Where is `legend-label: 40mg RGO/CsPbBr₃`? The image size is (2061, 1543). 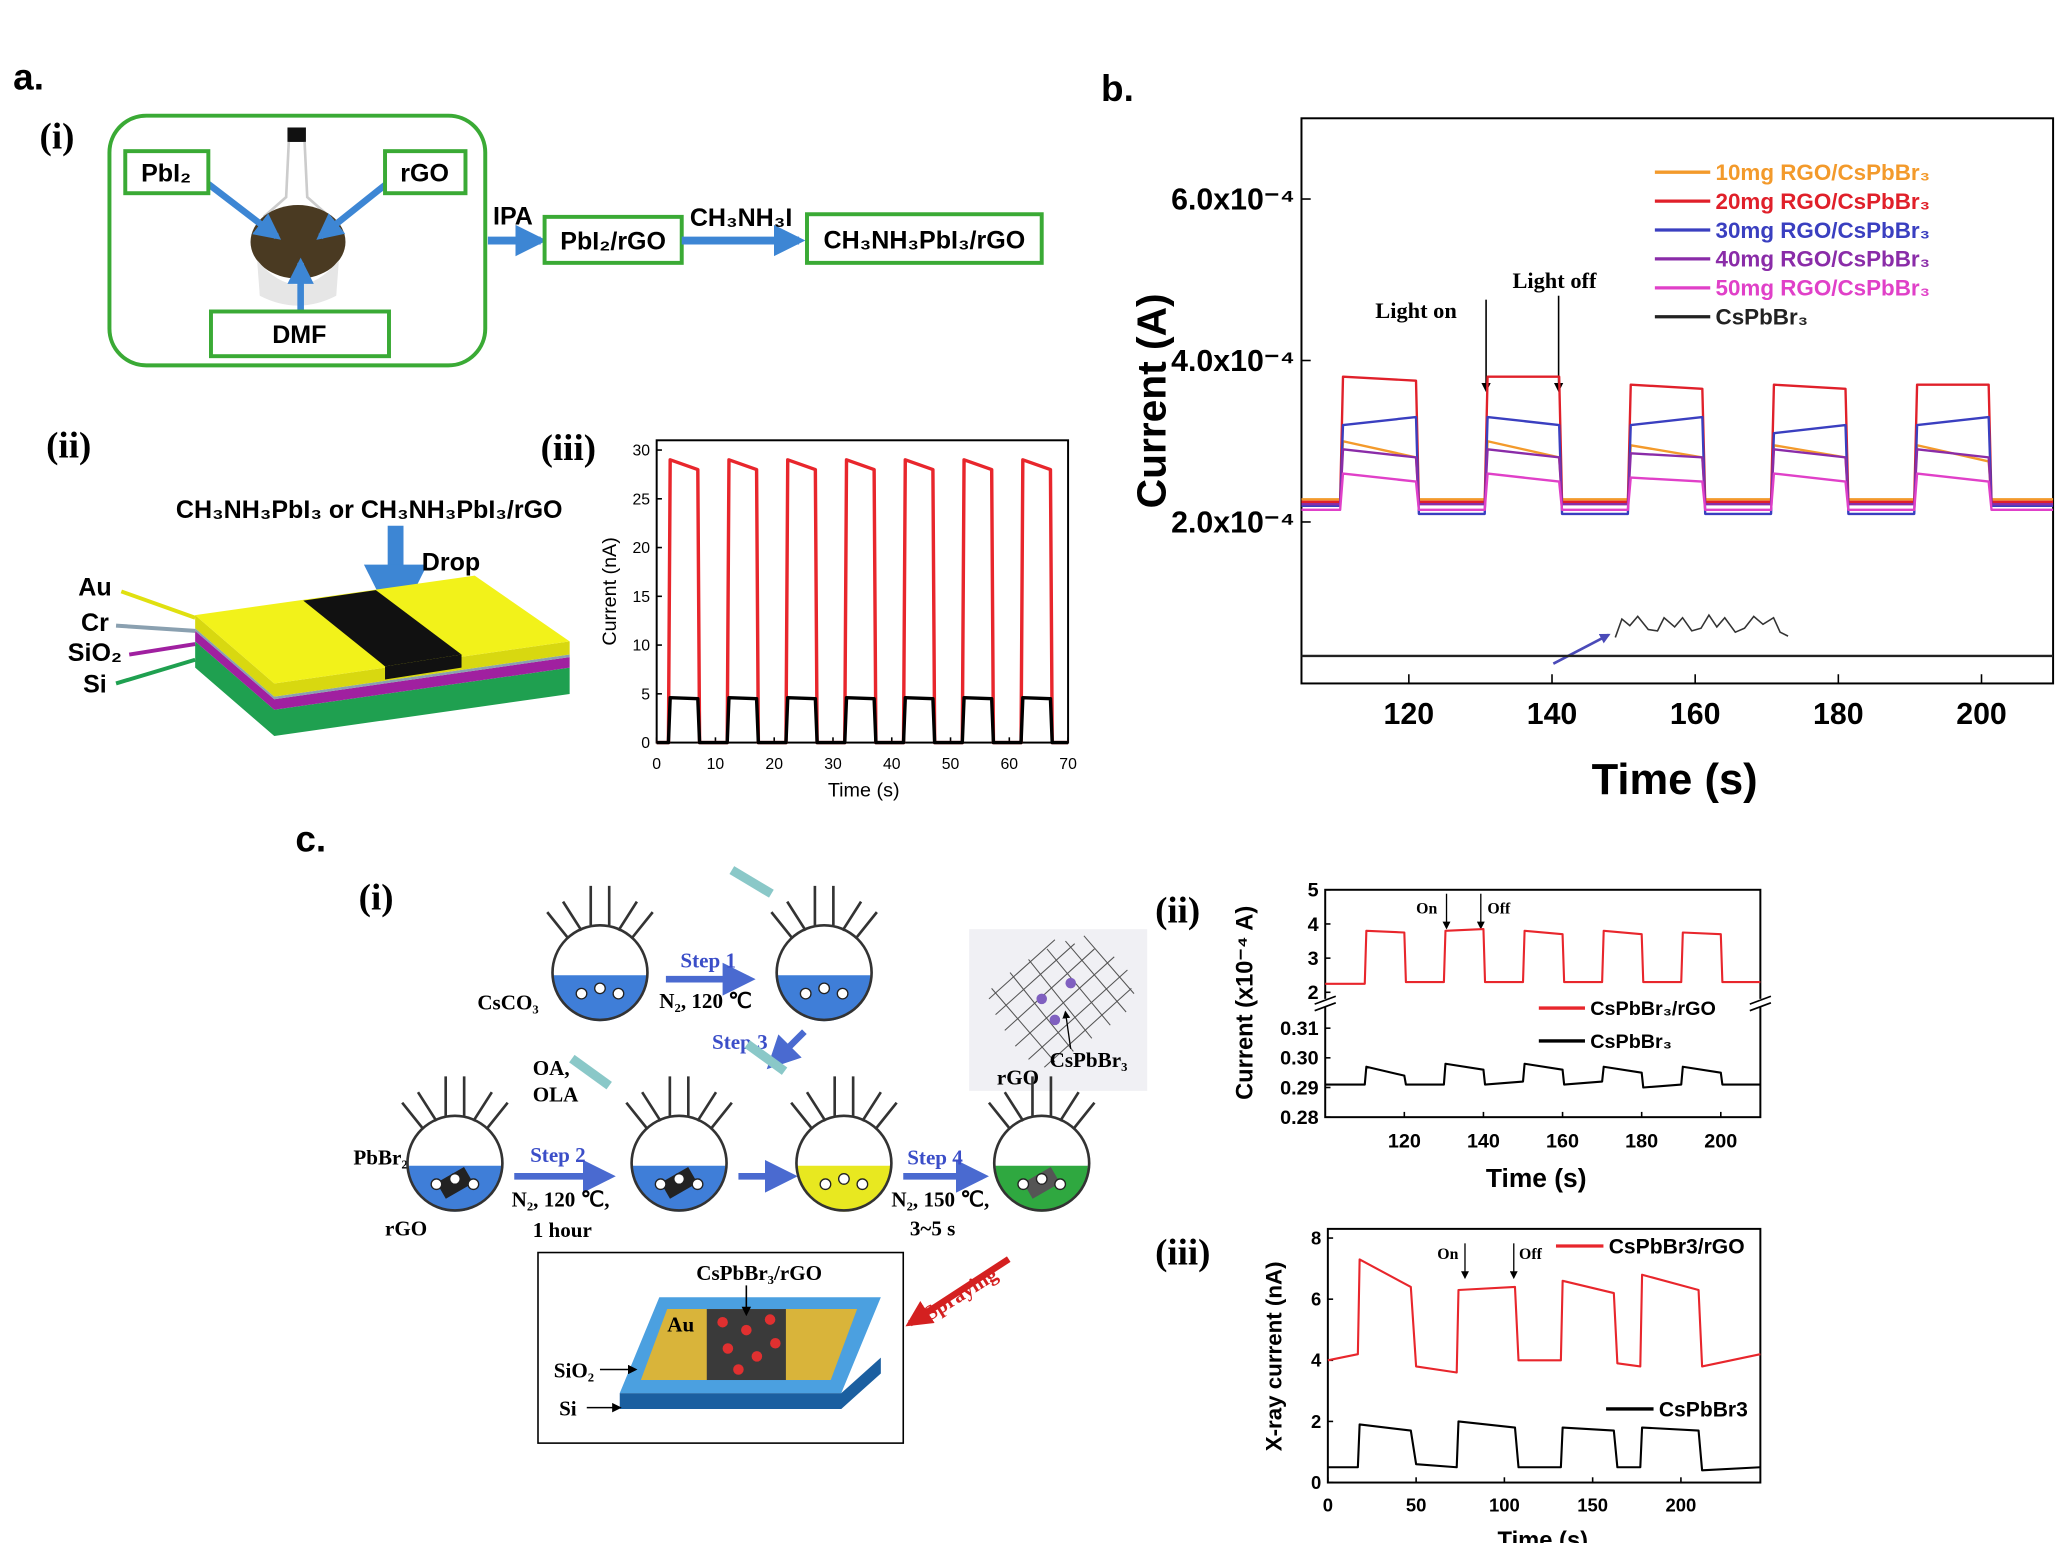
legend-label: 40mg RGO/CsPbBr₃ is located at coordinates (1823, 259).